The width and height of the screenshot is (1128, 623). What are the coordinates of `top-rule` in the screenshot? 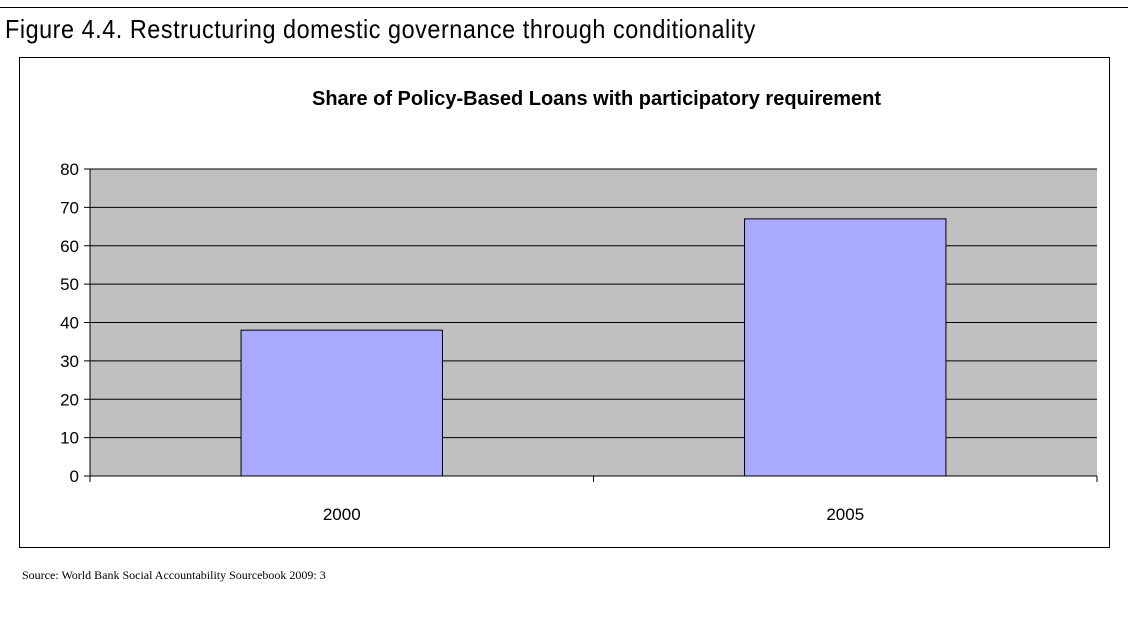 It's located at (564, 7).